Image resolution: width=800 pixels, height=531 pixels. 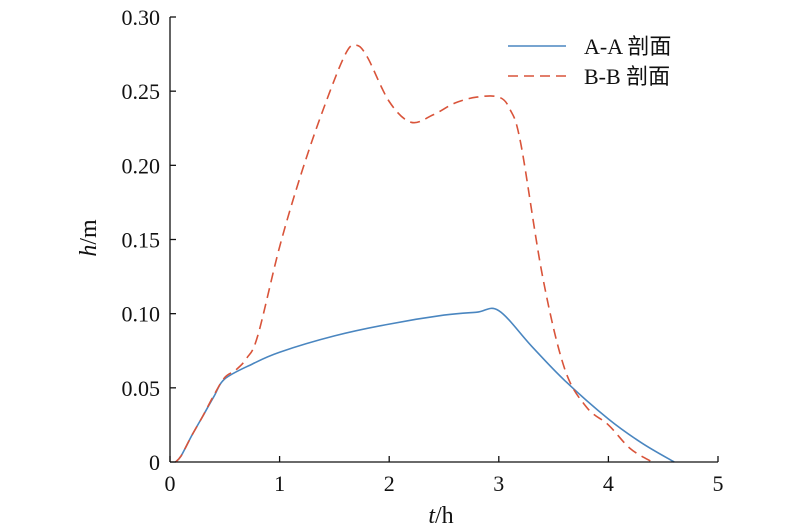 What do you see at coordinates (89, 232) in the screenshot?
I see `y-axis-unit: /m` at bounding box center [89, 232].